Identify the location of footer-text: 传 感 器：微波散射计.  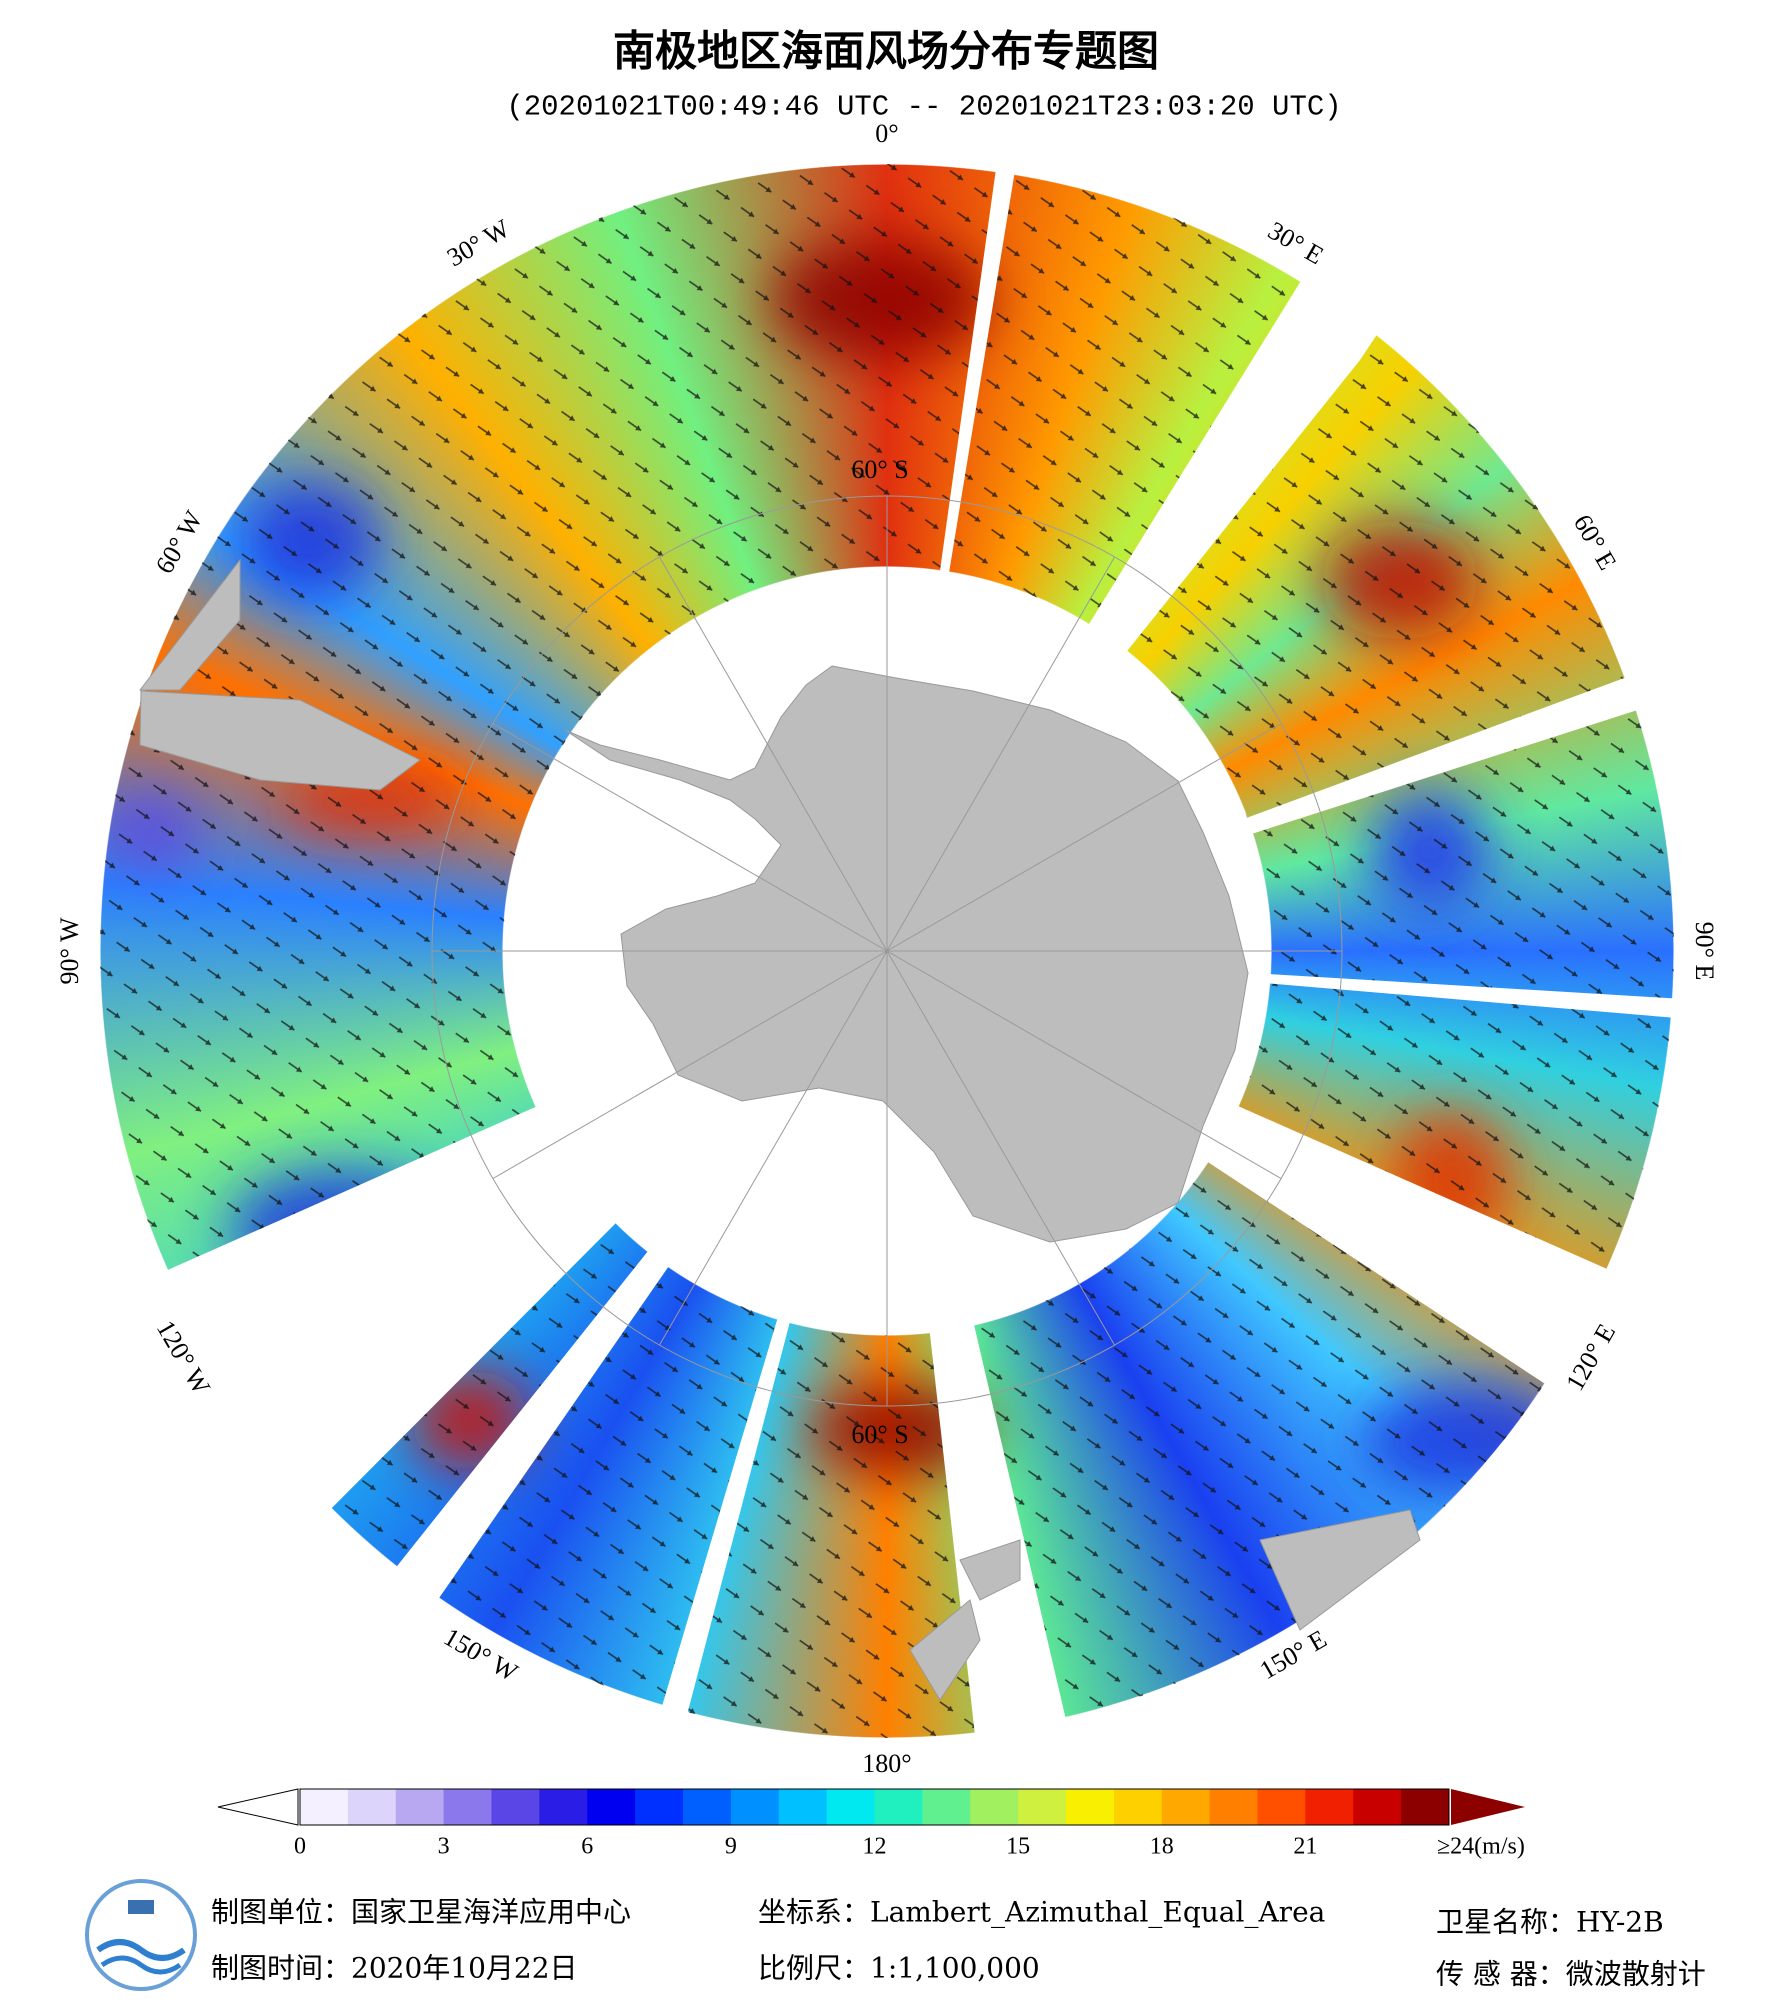
(1571, 1974).